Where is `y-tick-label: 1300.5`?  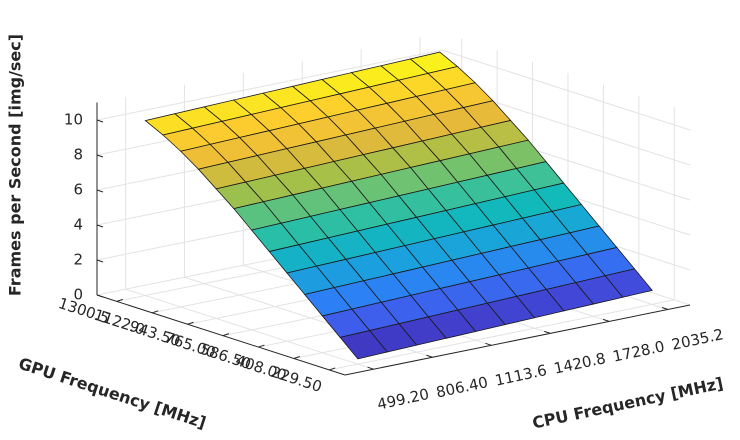
y-tick-label: 1300.5 is located at coordinates (83, 310).